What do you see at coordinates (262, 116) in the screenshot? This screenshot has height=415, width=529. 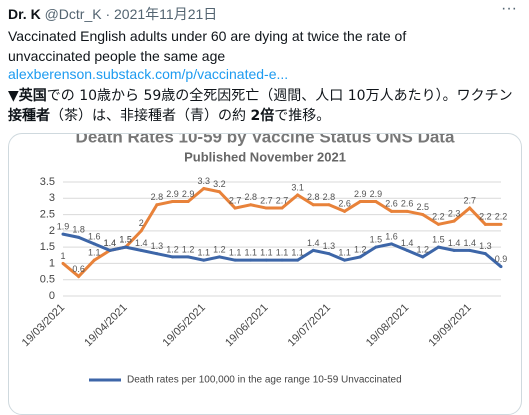 I see `text-segment: 2倍` at bounding box center [262, 116].